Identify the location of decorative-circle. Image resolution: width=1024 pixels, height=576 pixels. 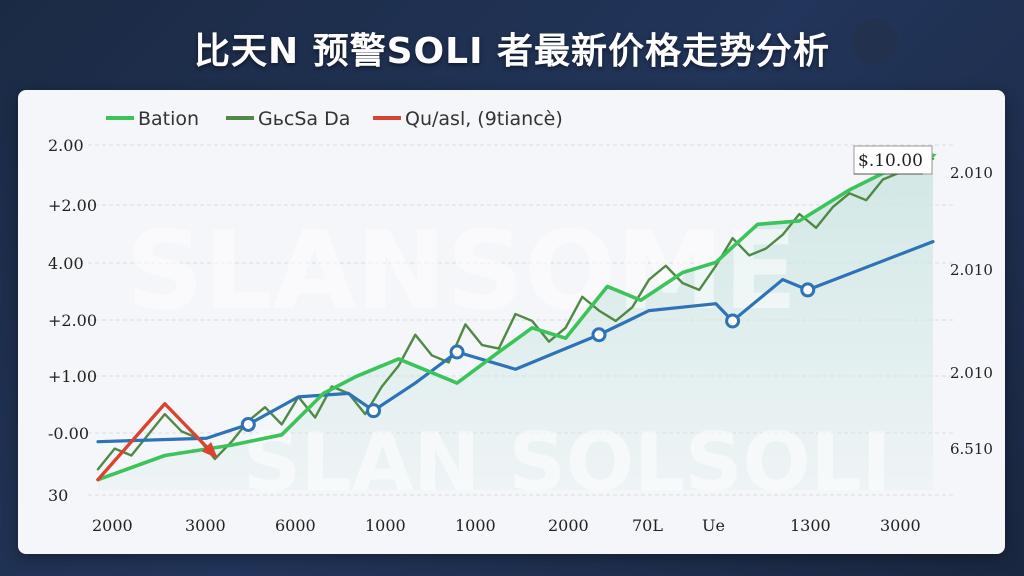
(875, 41).